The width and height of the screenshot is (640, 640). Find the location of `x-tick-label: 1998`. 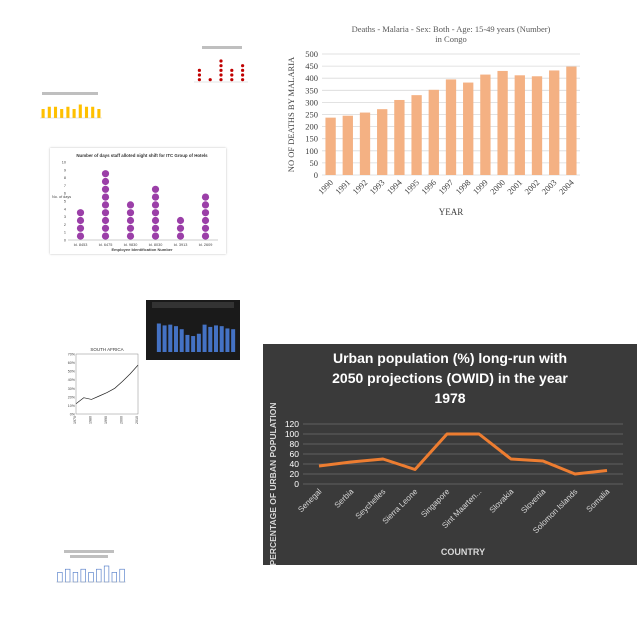

x-tick-label: 1998 is located at coordinates (463, 186).